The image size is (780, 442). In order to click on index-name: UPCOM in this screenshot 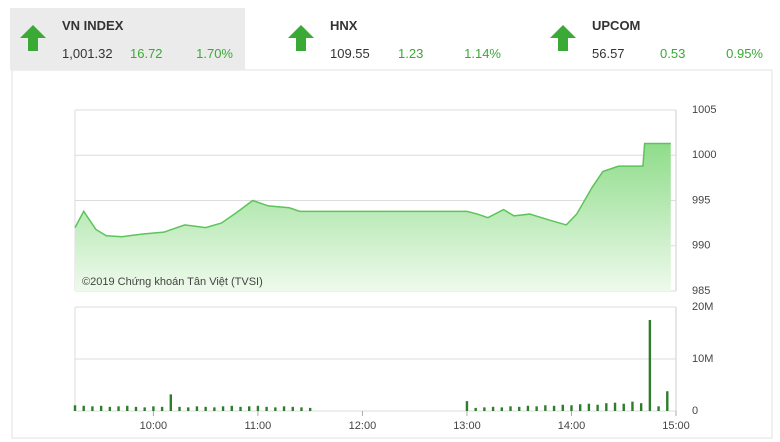, I will do `click(616, 25)`.